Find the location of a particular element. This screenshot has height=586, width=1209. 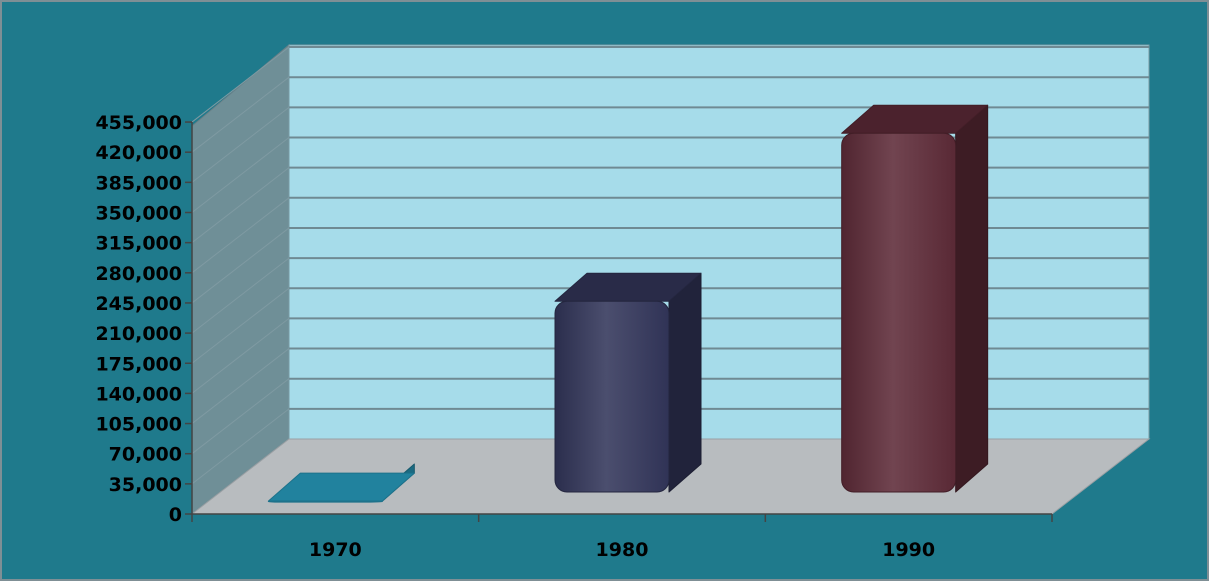

y-tick-label: 280,000 is located at coordinates (138, 274).